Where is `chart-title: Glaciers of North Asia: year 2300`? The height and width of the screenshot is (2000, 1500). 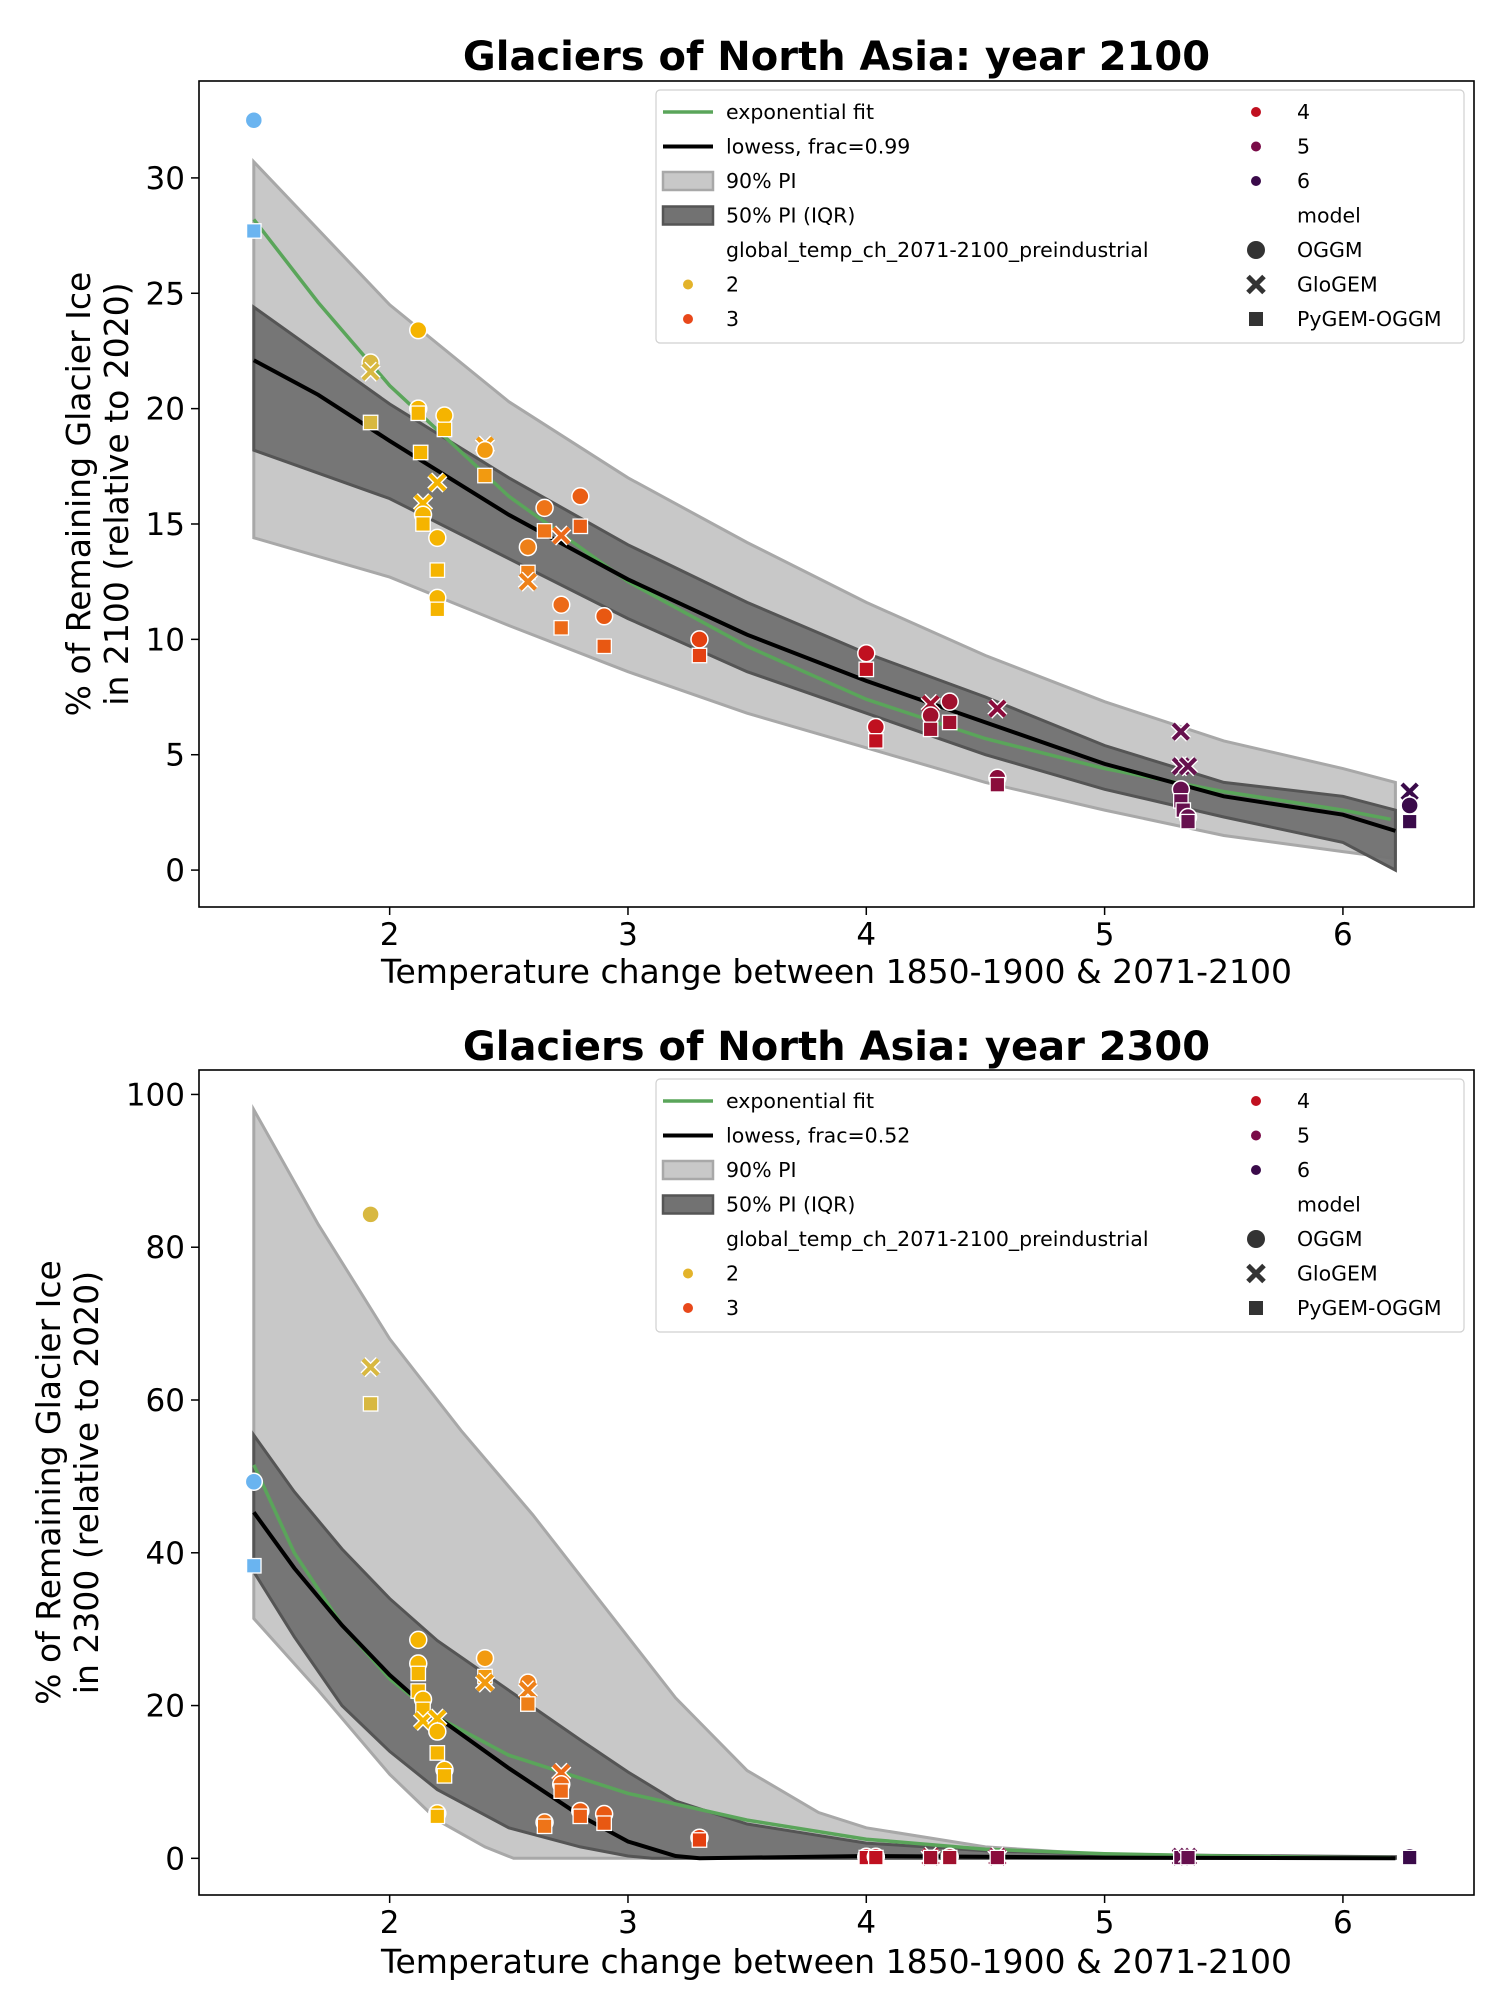 chart-title: Glaciers of North Asia: year 2300 is located at coordinates (836, 1047).